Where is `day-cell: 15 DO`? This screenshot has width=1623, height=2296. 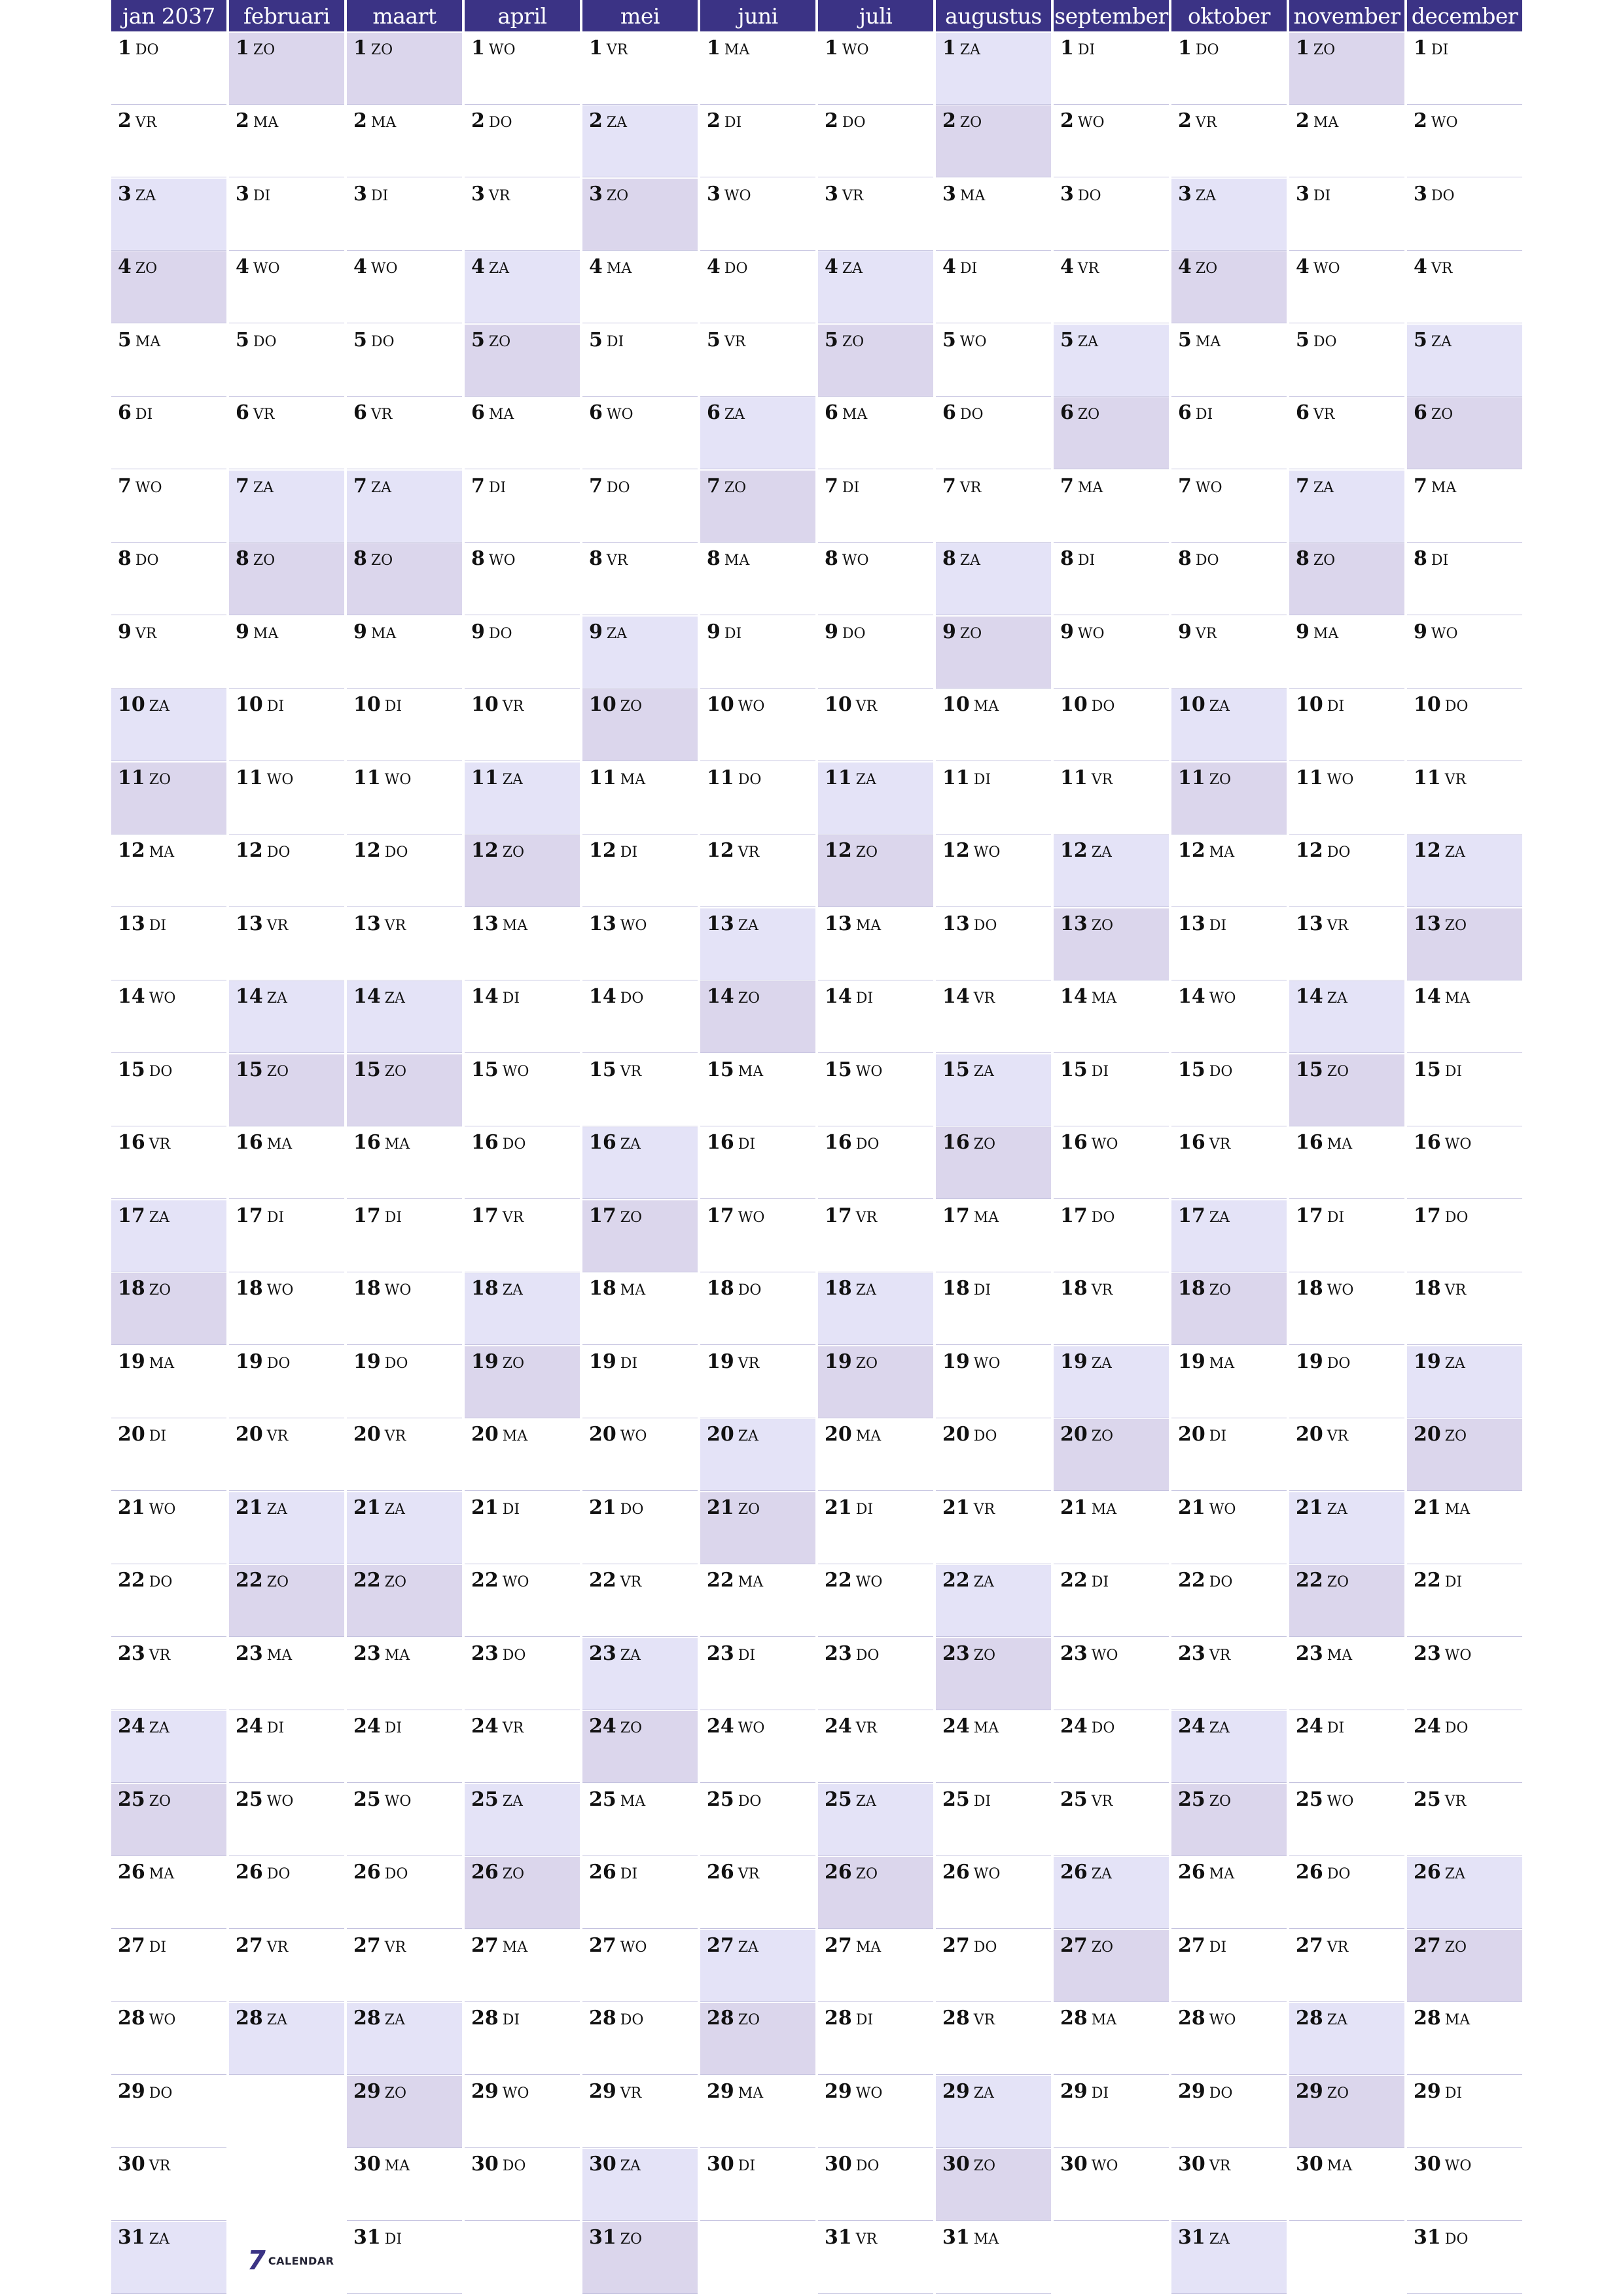 day-cell: 15 DO is located at coordinates (168, 1090).